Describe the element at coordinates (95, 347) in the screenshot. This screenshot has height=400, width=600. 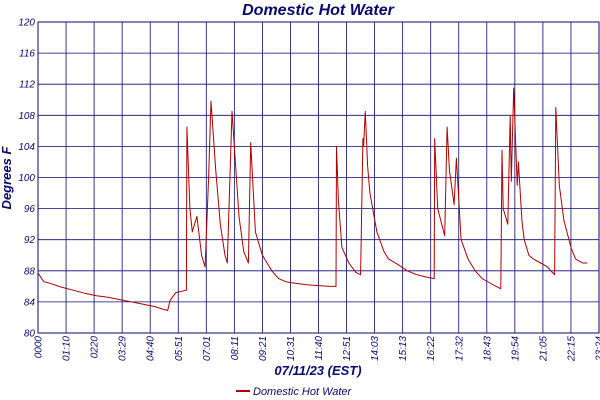
I see `x-tick-label: 0220` at that location.